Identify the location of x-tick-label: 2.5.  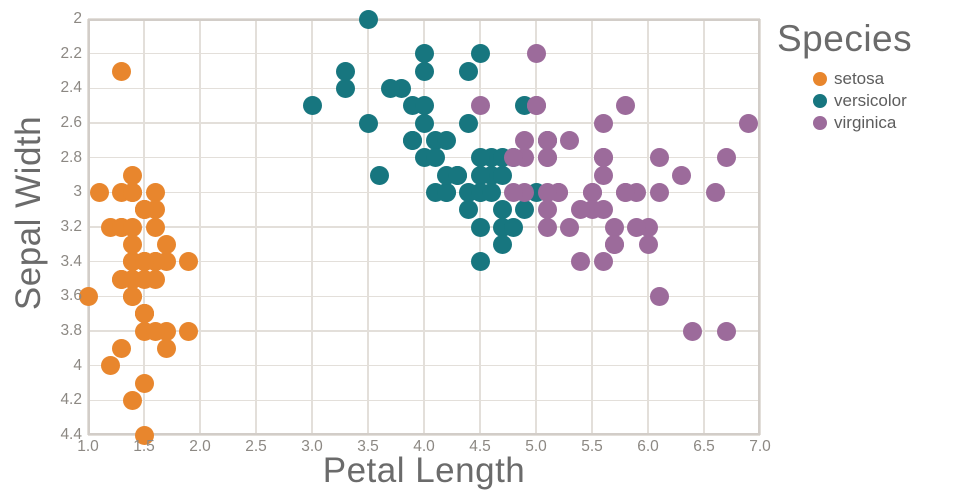
(256, 446).